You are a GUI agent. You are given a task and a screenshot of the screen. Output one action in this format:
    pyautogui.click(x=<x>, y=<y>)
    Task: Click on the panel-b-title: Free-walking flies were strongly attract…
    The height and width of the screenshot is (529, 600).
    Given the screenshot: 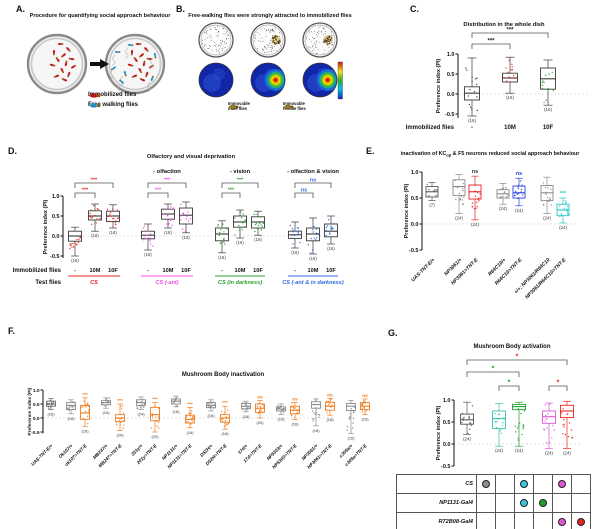 What is the action you would take?
    pyautogui.click(x=270, y=16)
    